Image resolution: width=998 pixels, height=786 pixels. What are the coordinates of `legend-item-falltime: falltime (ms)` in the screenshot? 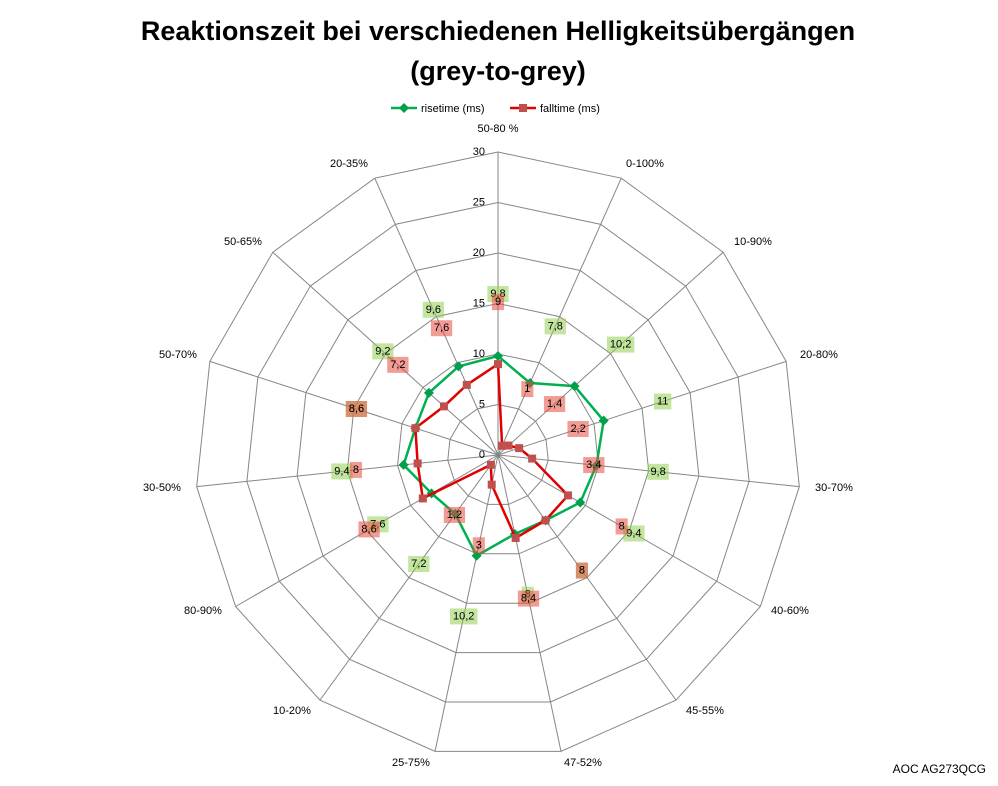 It's located at (555, 109).